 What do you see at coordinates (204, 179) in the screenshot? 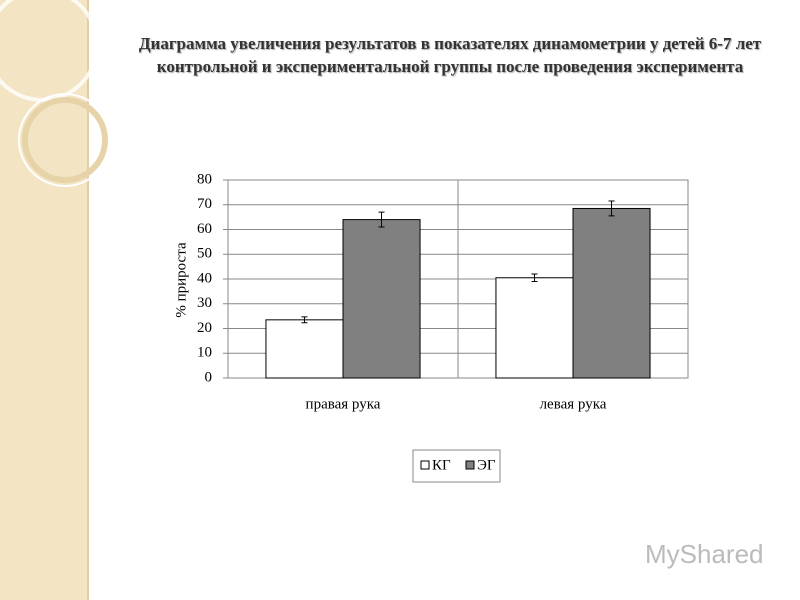
I see `y-tick-label: 80` at bounding box center [204, 179].